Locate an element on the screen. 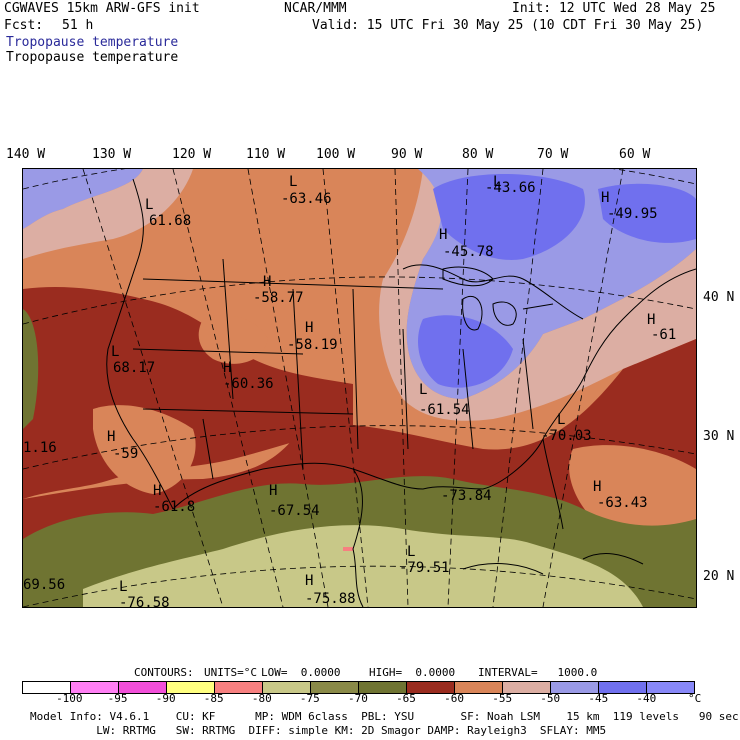  lon-label: 90 W is located at coordinates (407, 154).